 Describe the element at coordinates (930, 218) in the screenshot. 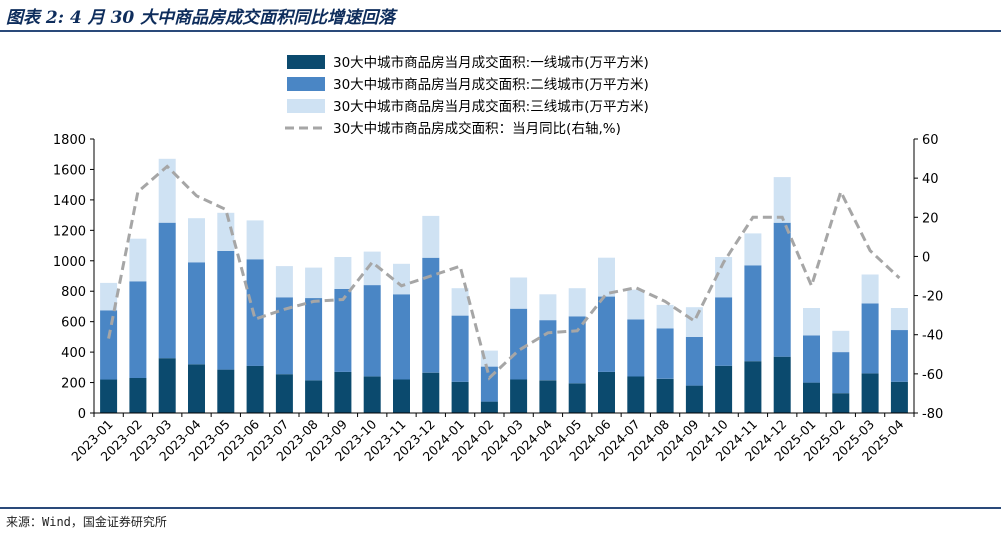

I see `right-tick-label: 20` at that location.